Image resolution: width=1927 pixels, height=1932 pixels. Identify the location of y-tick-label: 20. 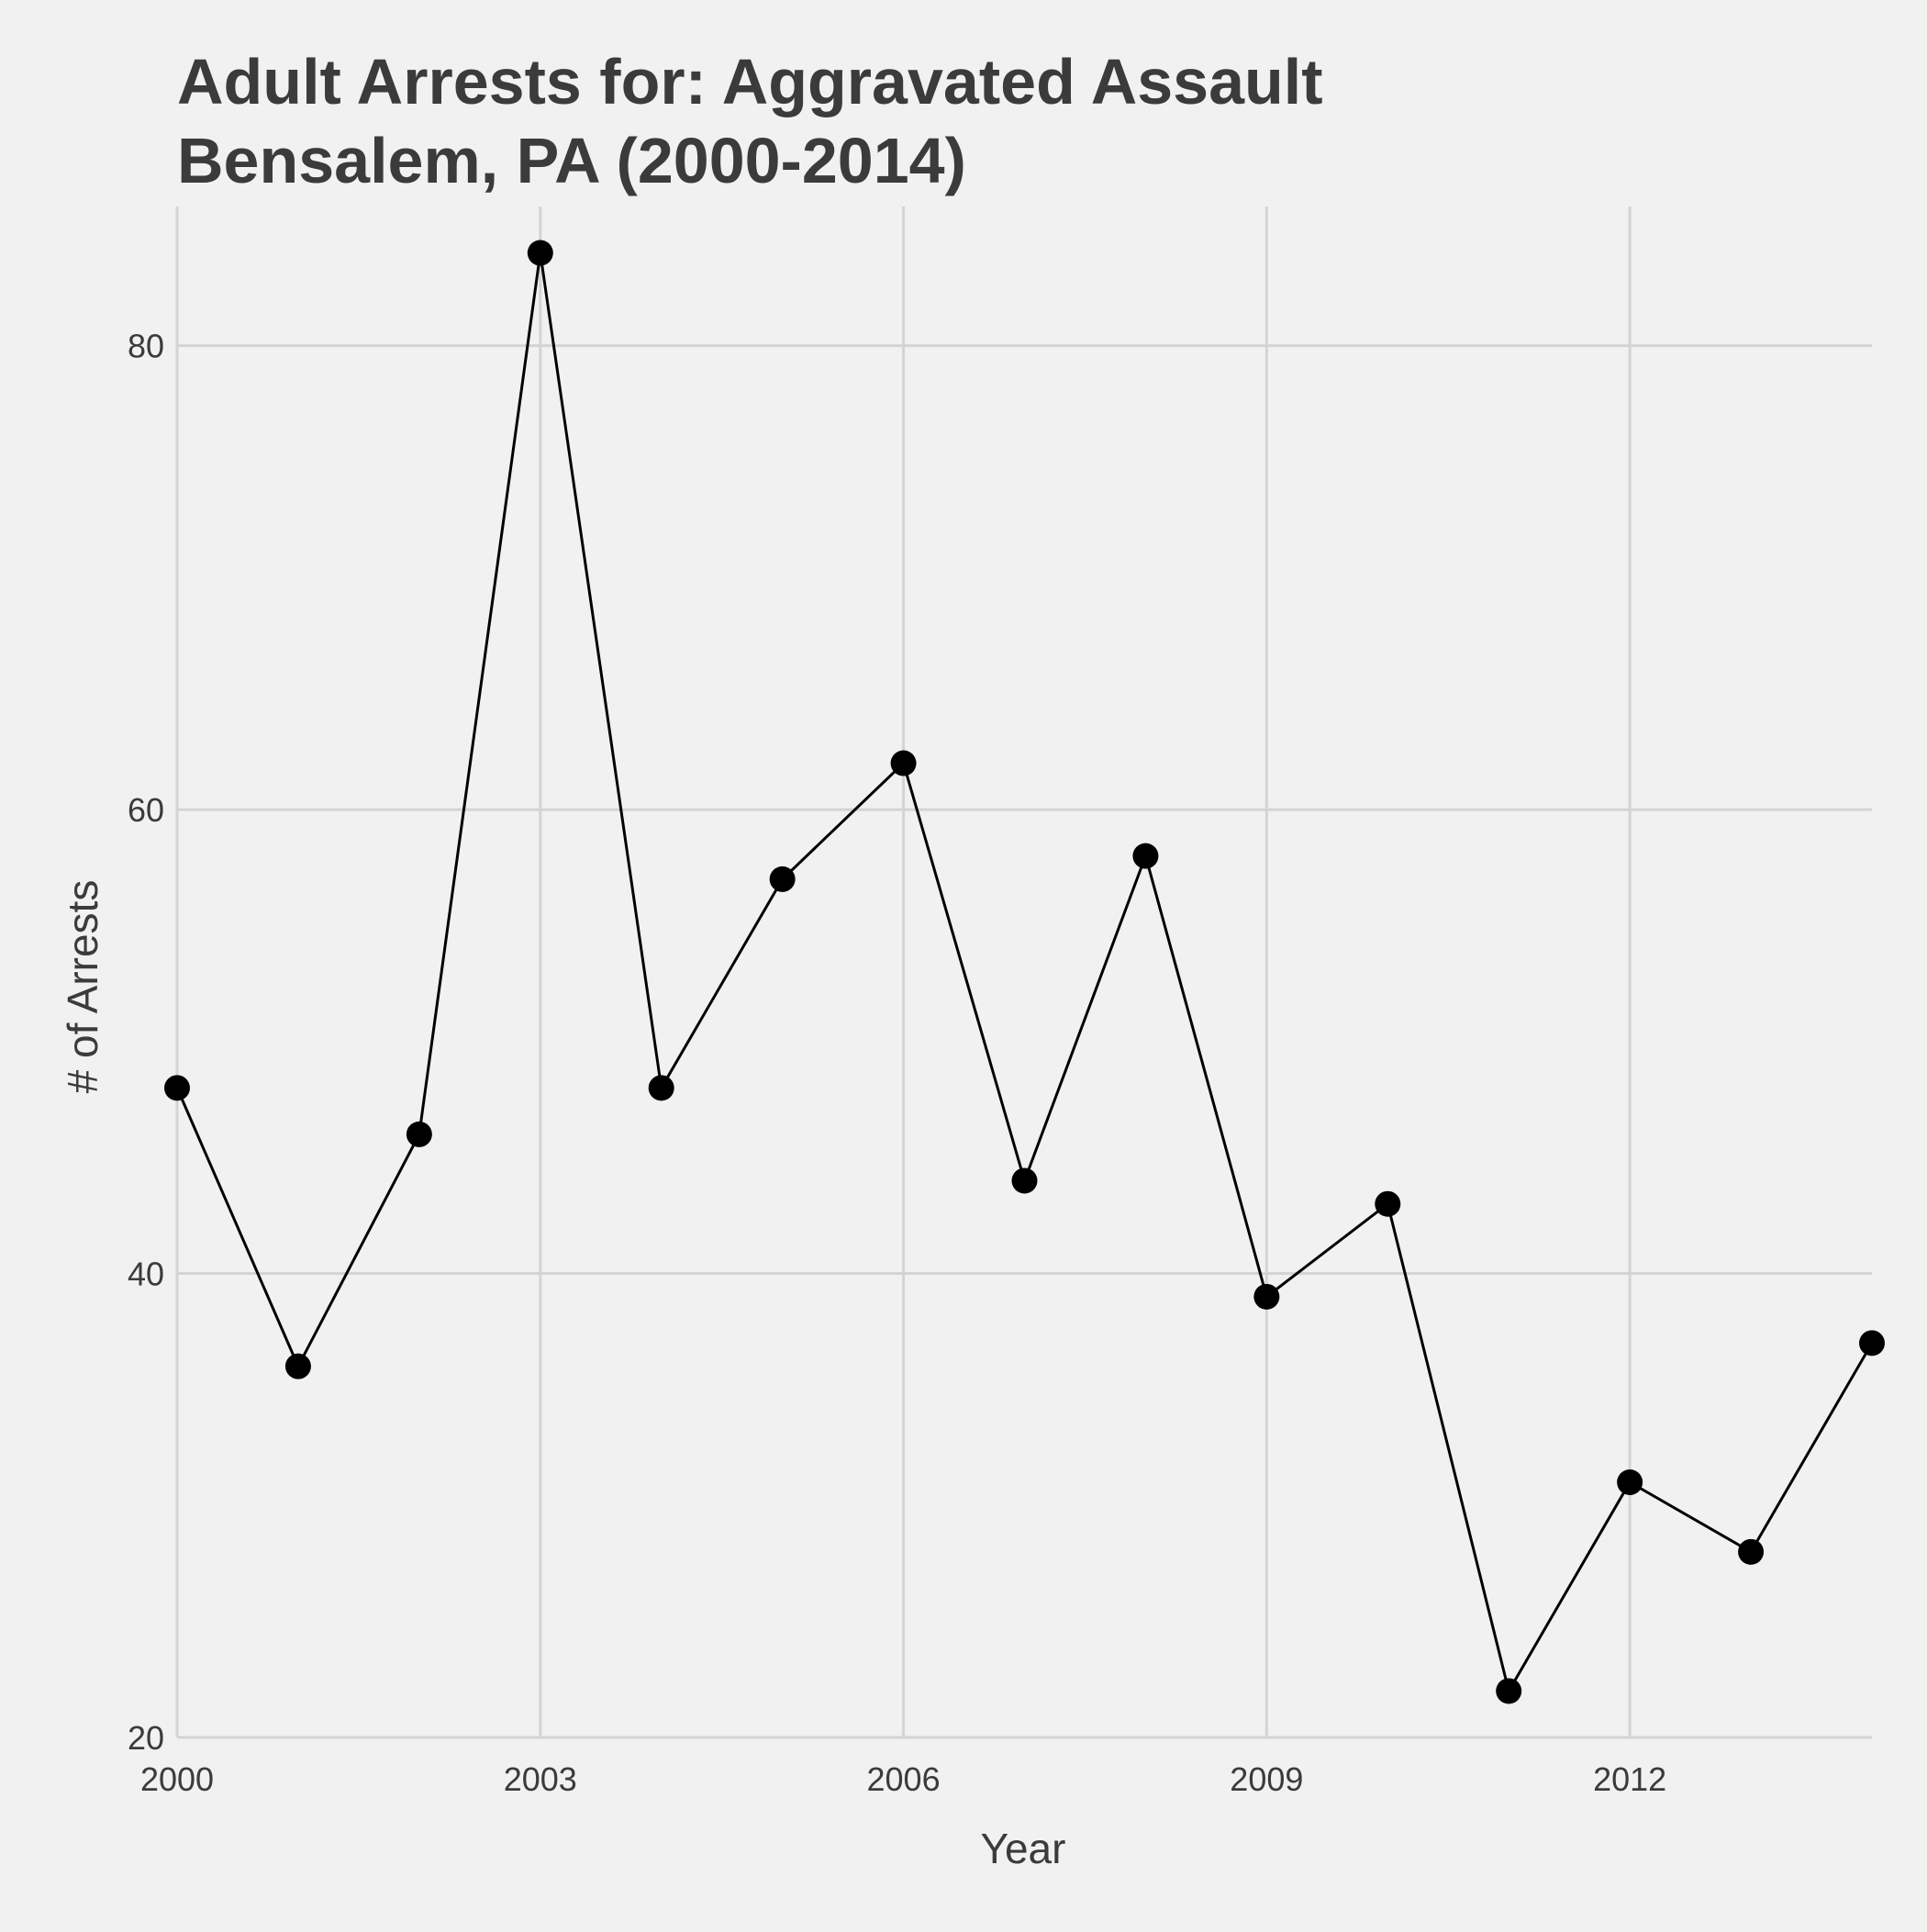
(146, 1738).